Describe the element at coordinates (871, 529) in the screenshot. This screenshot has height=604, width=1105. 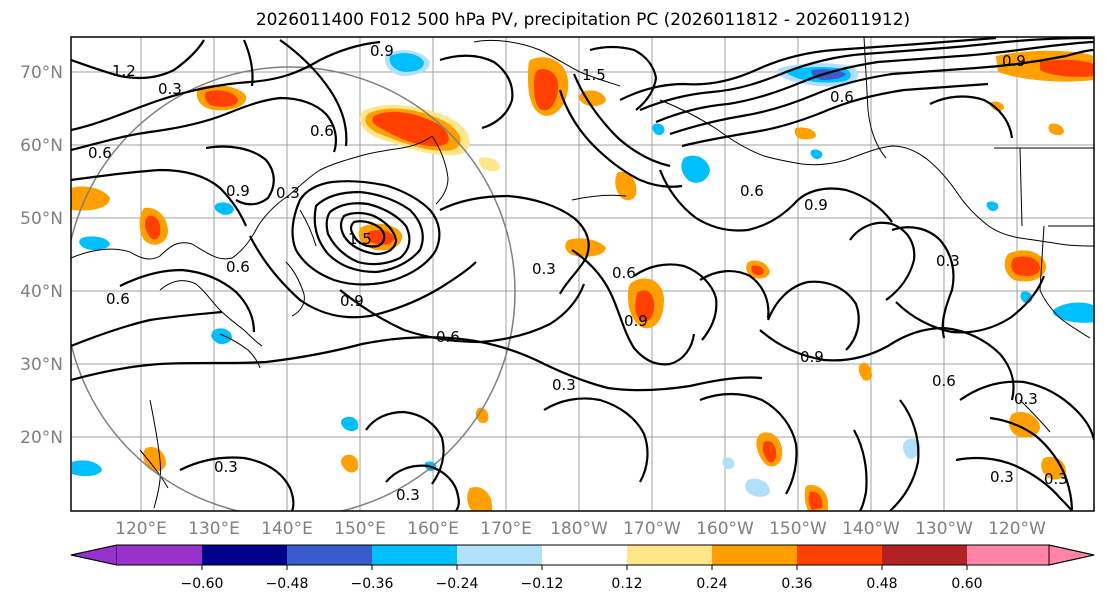
I see `lon-label-140w: 140°W` at that location.